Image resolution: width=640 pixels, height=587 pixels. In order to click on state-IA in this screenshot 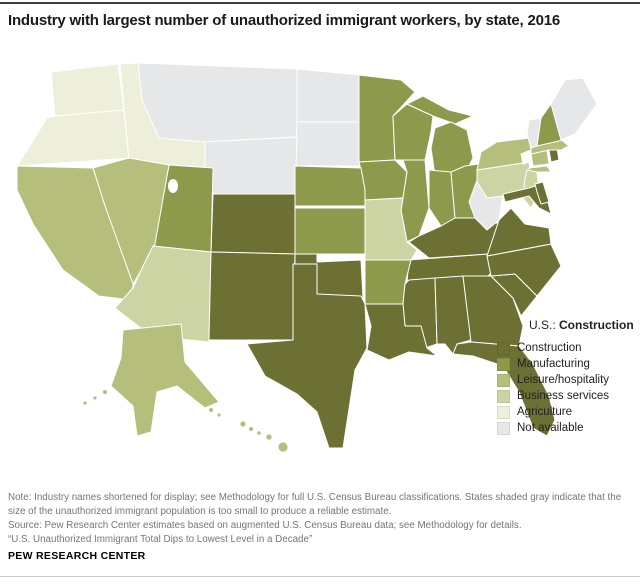, I will do `click(383, 180)`.